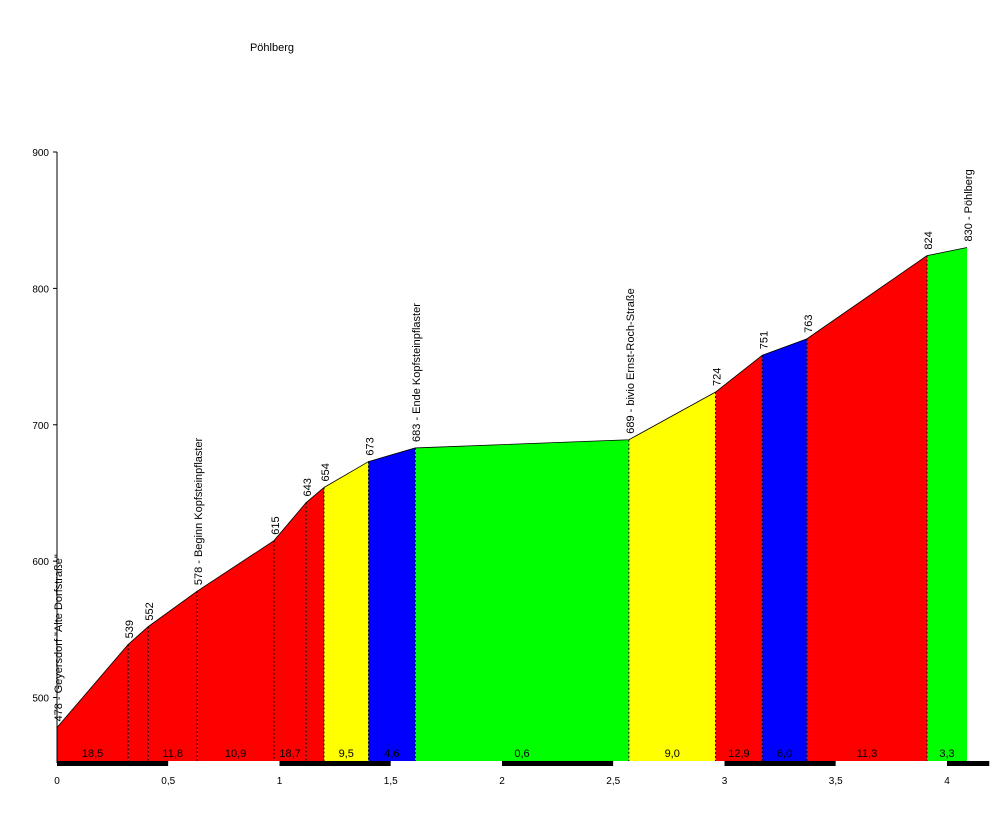  Describe the element at coordinates (417, 372) in the screenshot. I see `point-label: 683 - Ende Kopfsteinpflaster` at that location.